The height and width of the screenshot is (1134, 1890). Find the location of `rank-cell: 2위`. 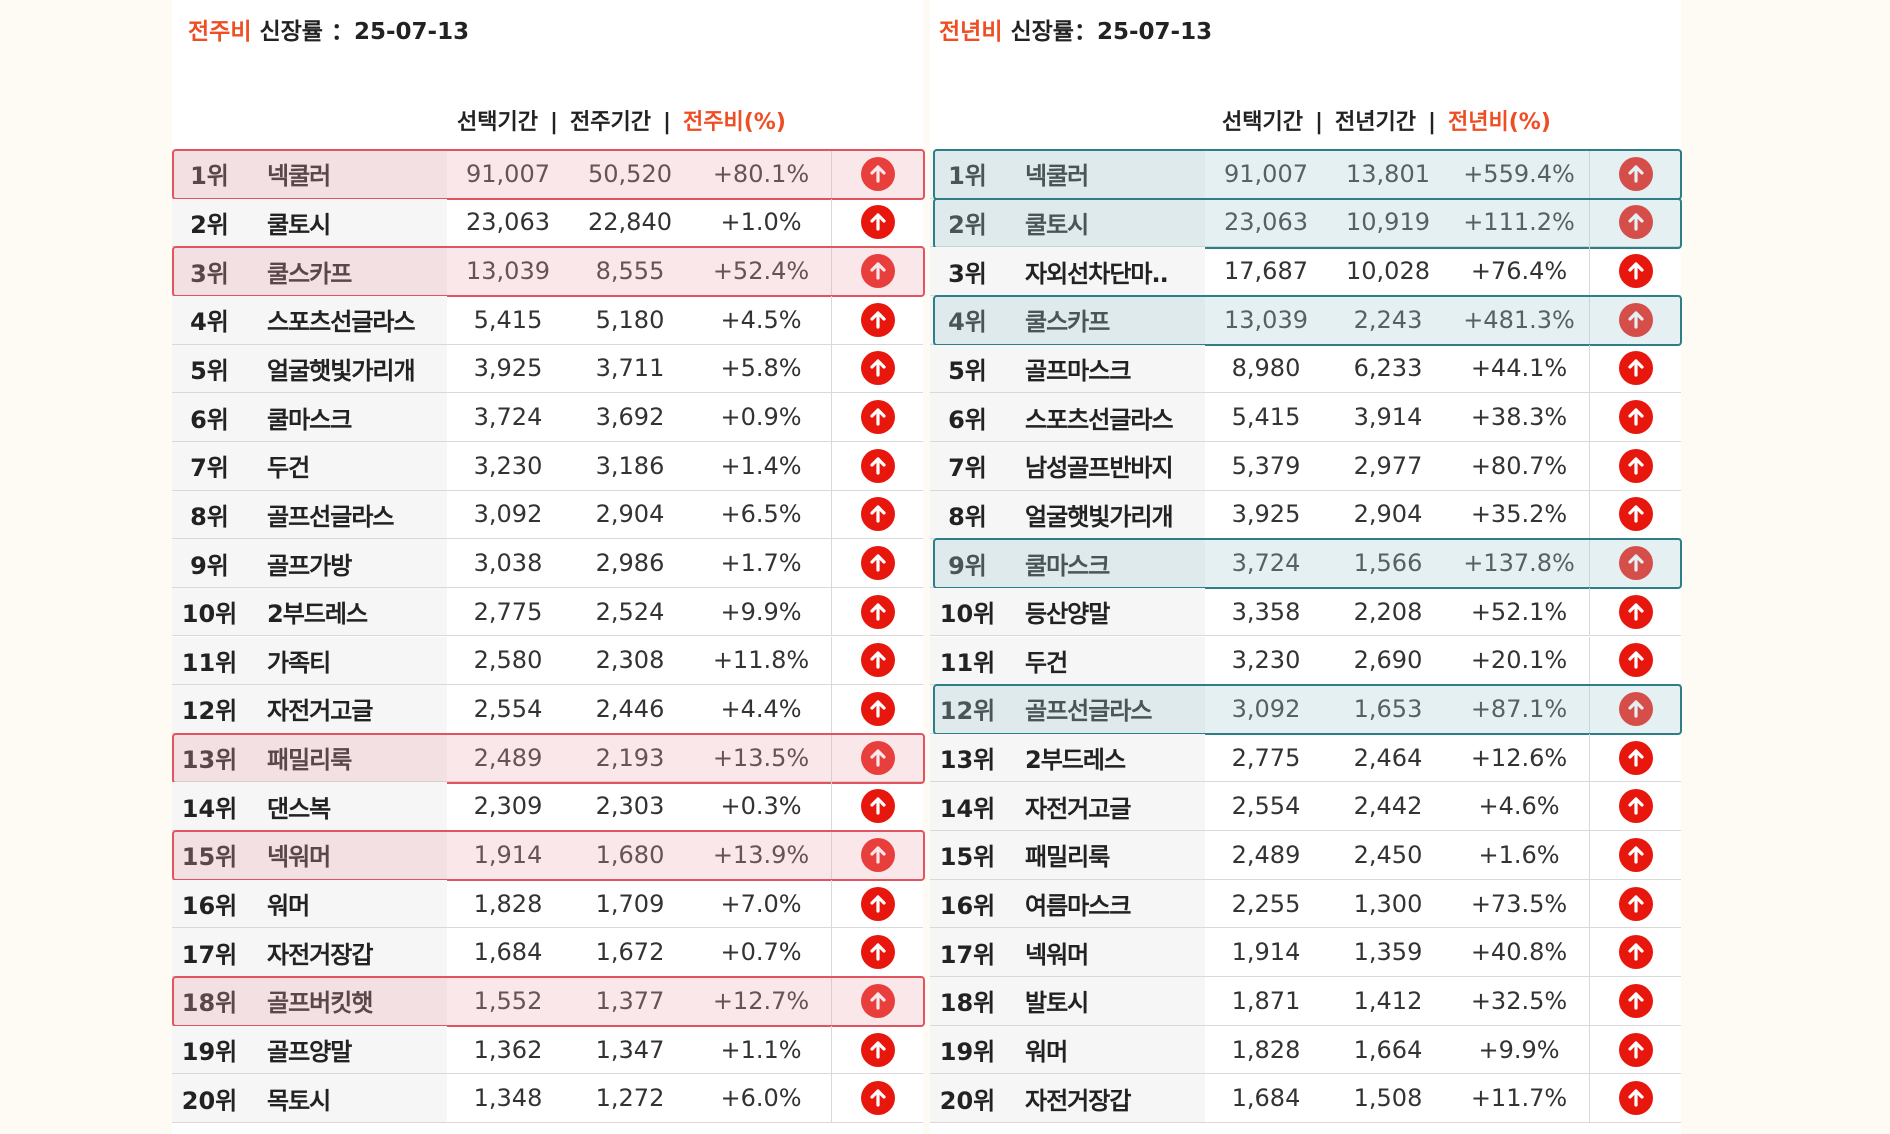

rank-cell: 2위 is located at coordinates (967, 224).